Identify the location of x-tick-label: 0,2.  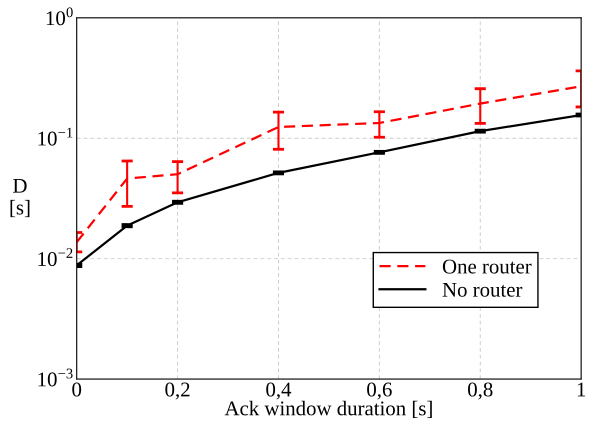
(177, 391).